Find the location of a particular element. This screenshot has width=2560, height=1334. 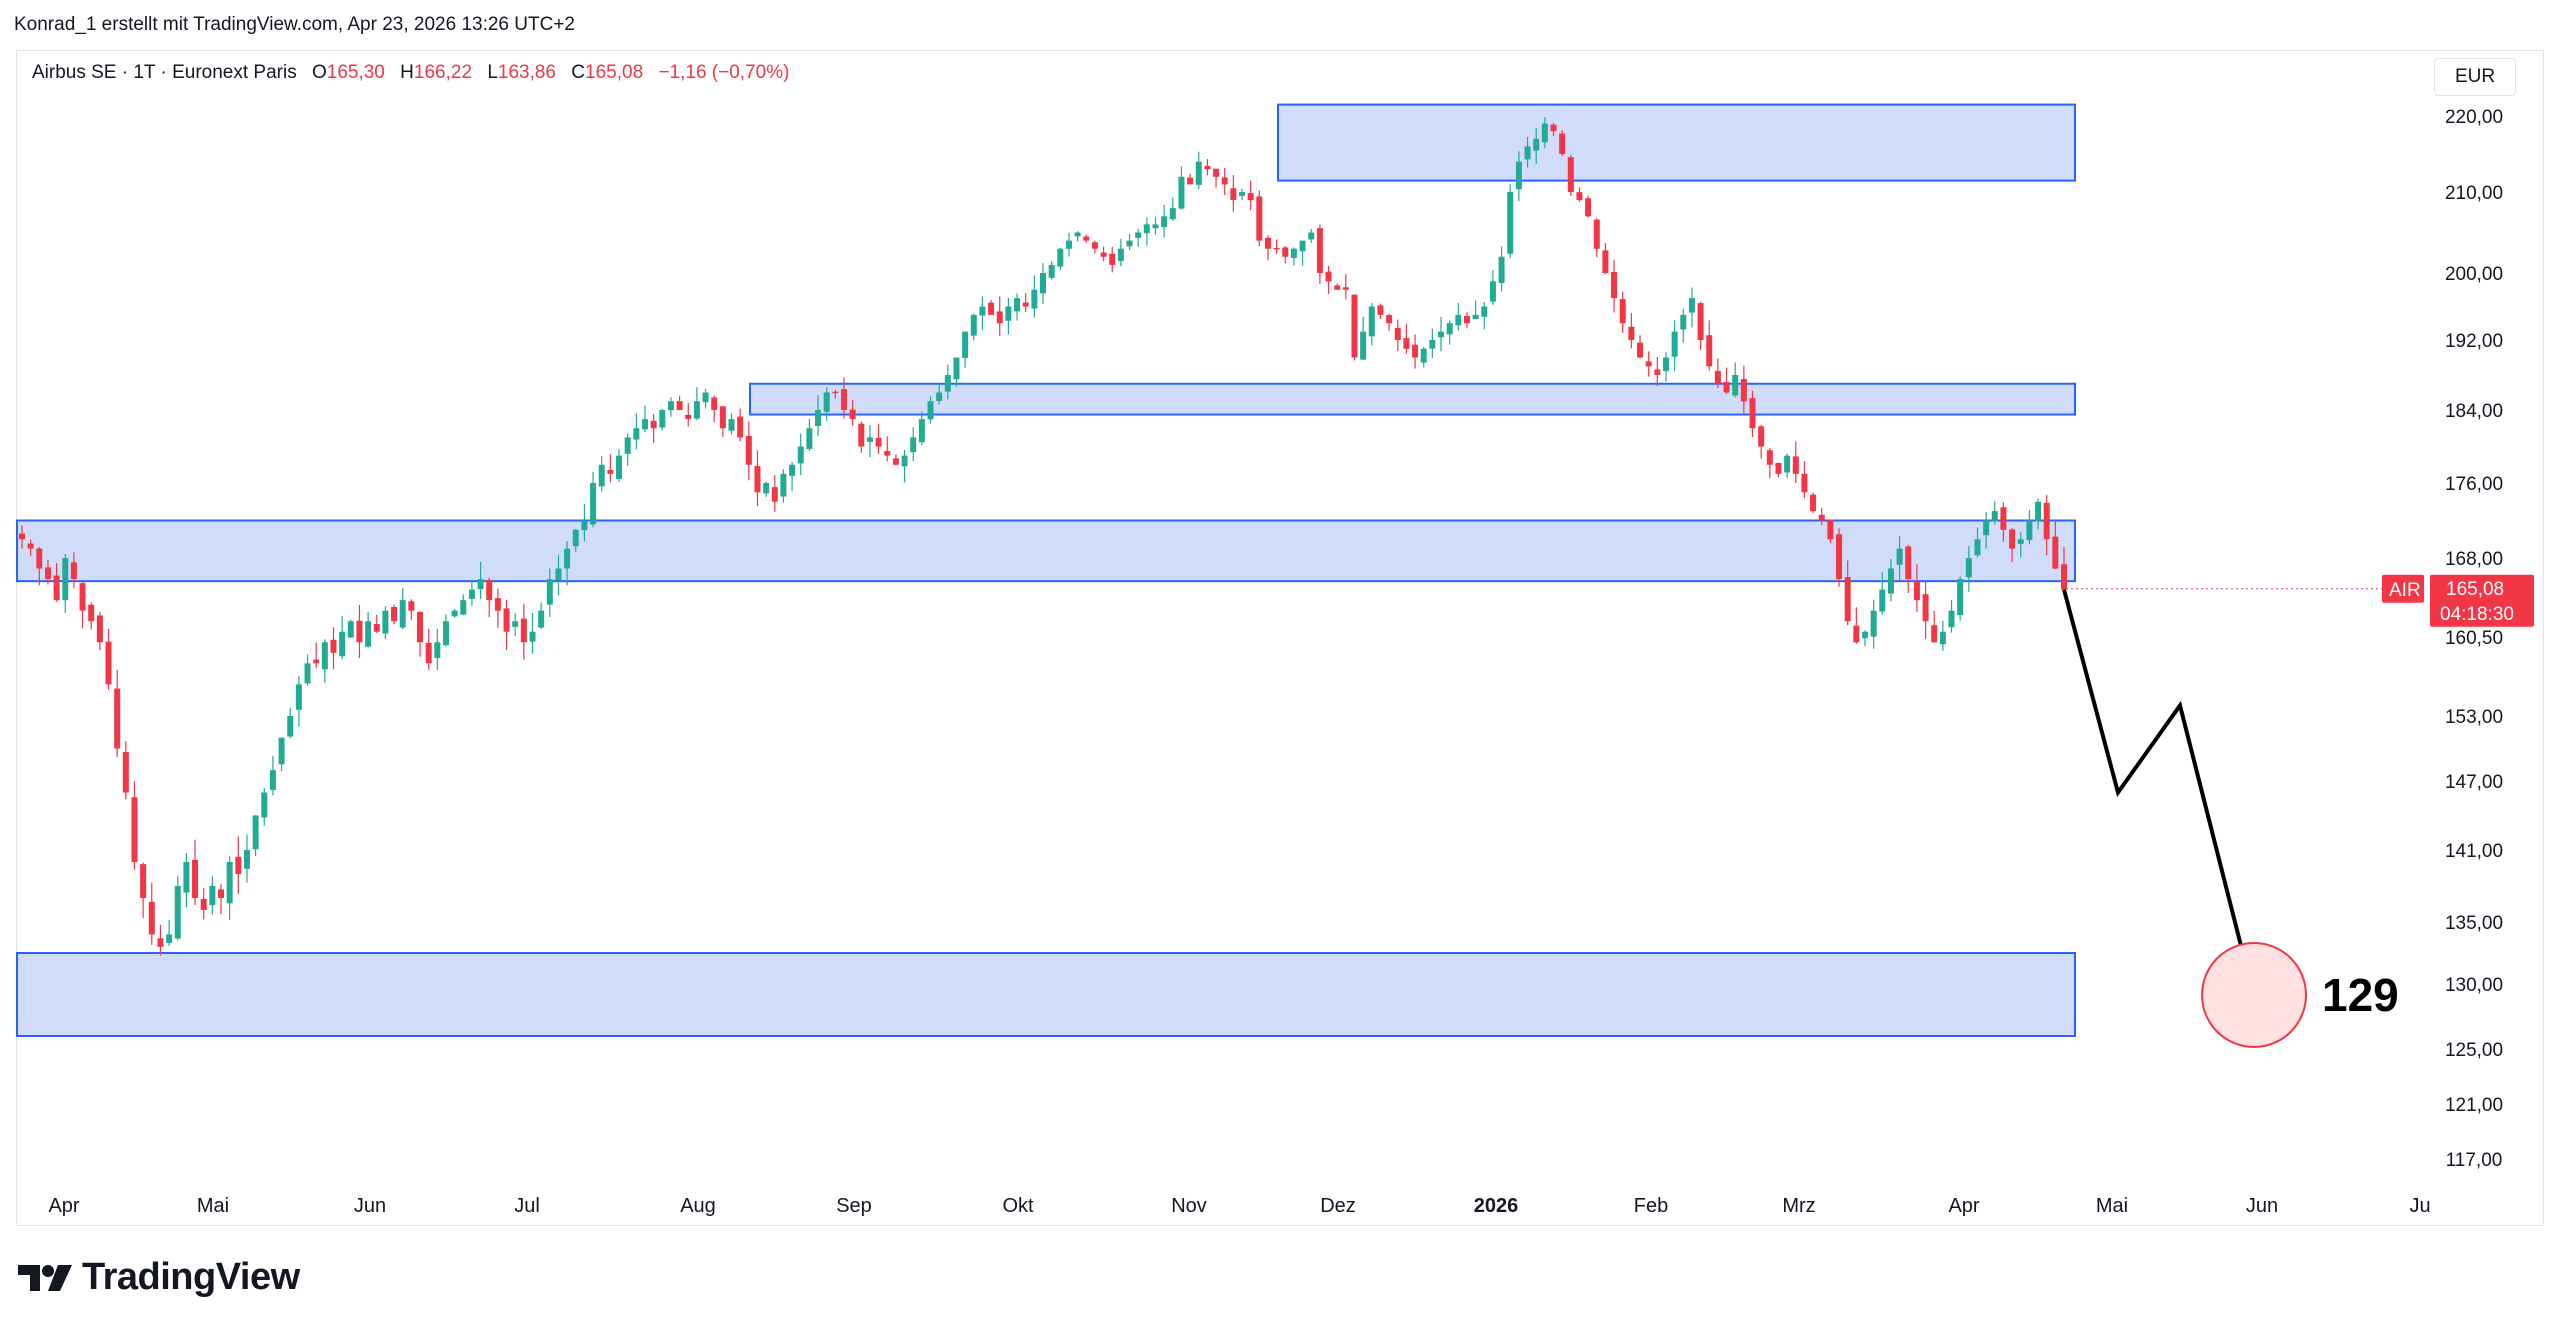

y-axis-tick-label: 184,00 is located at coordinates (2474, 411).